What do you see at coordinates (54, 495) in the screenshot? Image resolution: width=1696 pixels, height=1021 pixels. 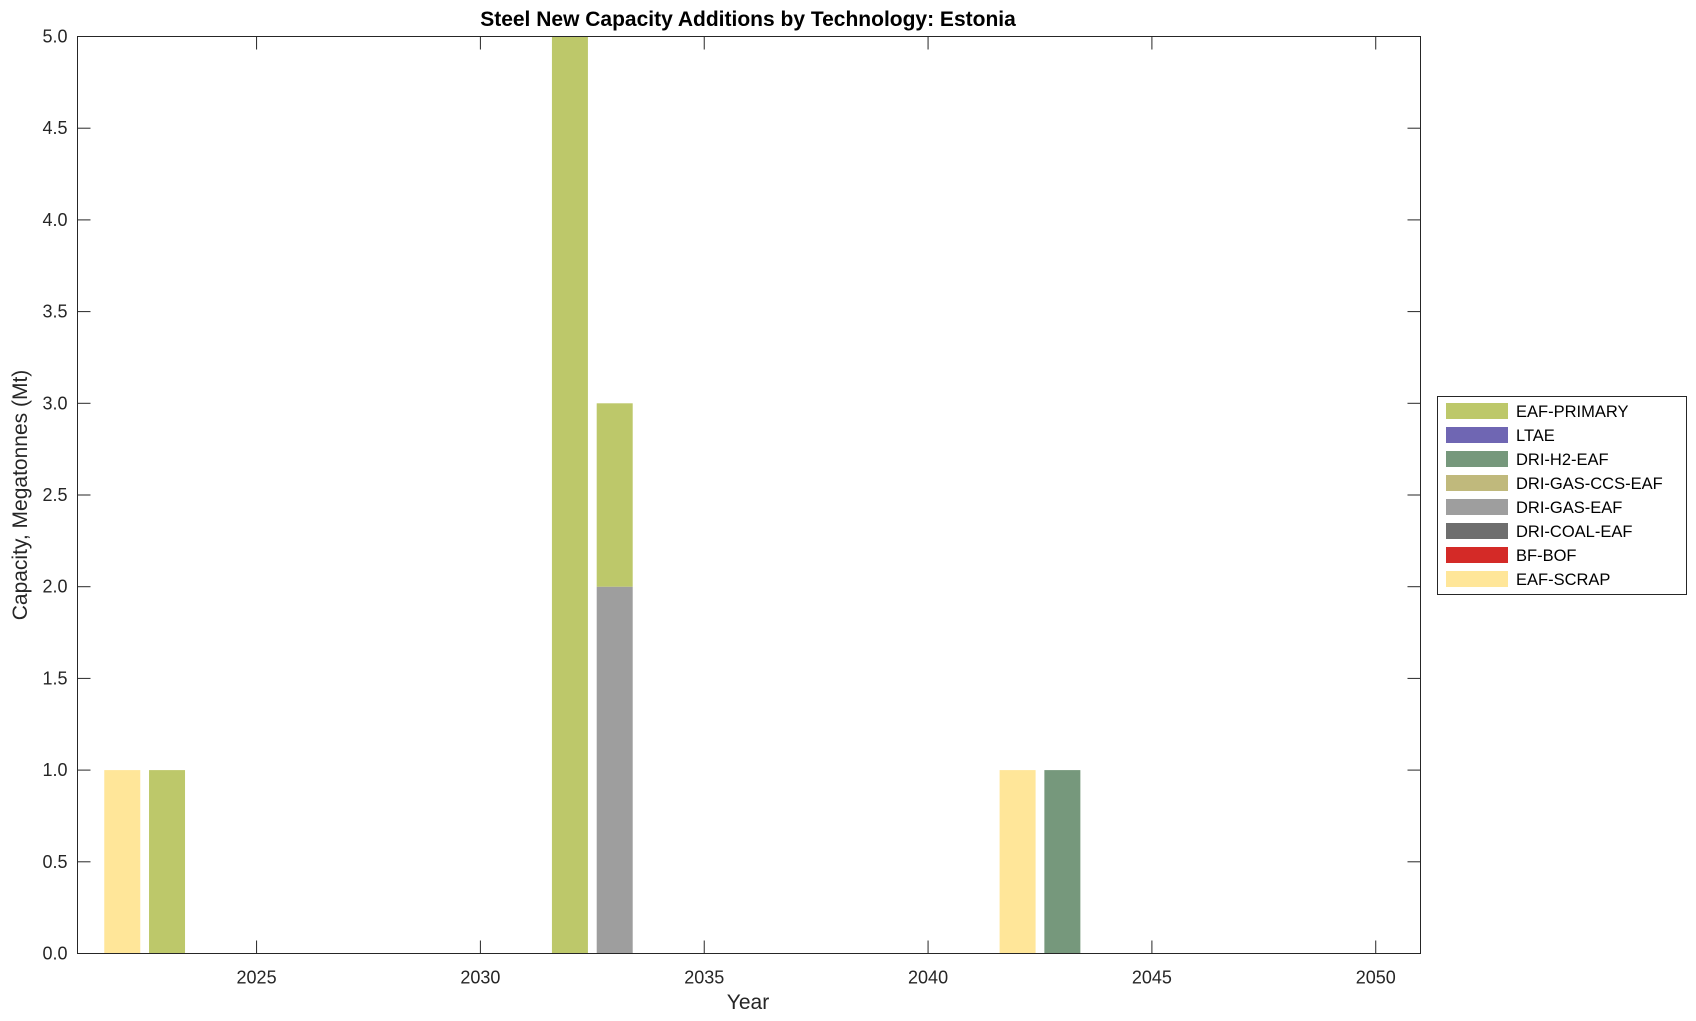 I see `y-tick-label: 2.5` at bounding box center [54, 495].